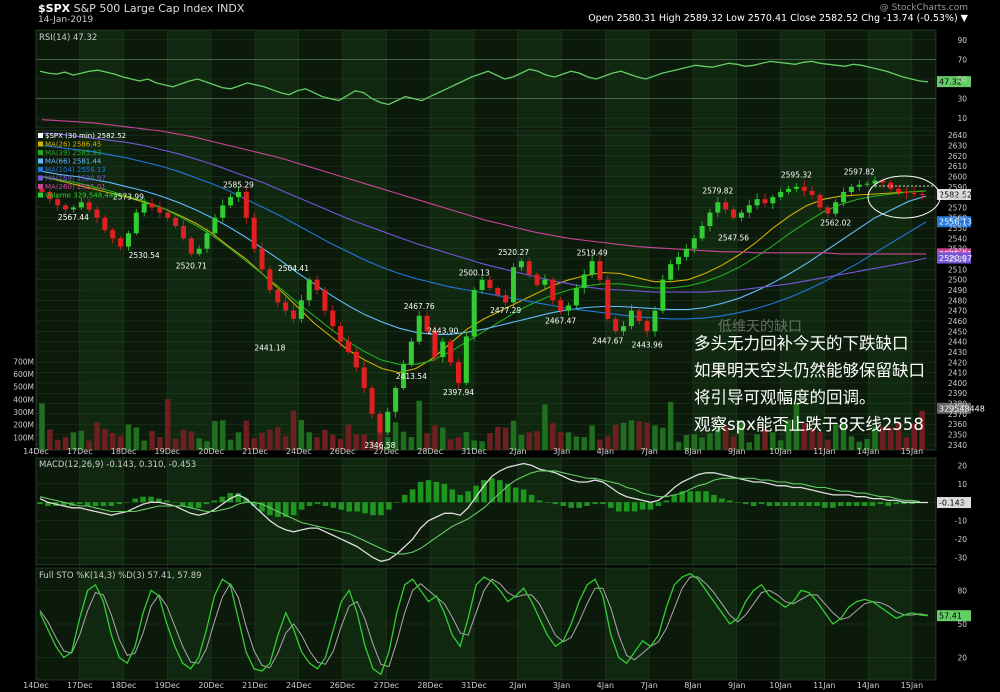  What do you see at coordinates (957, 290) in the screenshot?
I see `y-tick-label: 2490` at bounding box center [957, 290].